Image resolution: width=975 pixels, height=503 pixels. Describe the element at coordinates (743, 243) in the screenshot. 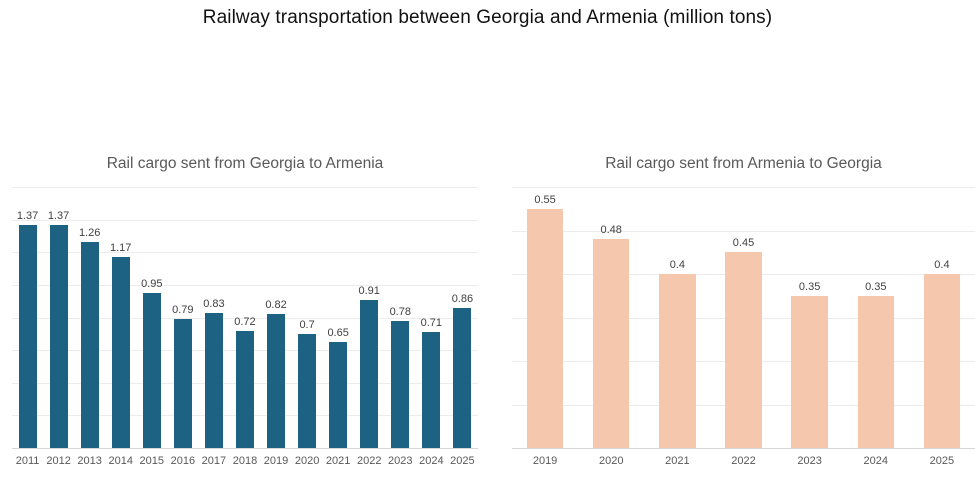

I see `bar-value-label: 0.45` at that location.